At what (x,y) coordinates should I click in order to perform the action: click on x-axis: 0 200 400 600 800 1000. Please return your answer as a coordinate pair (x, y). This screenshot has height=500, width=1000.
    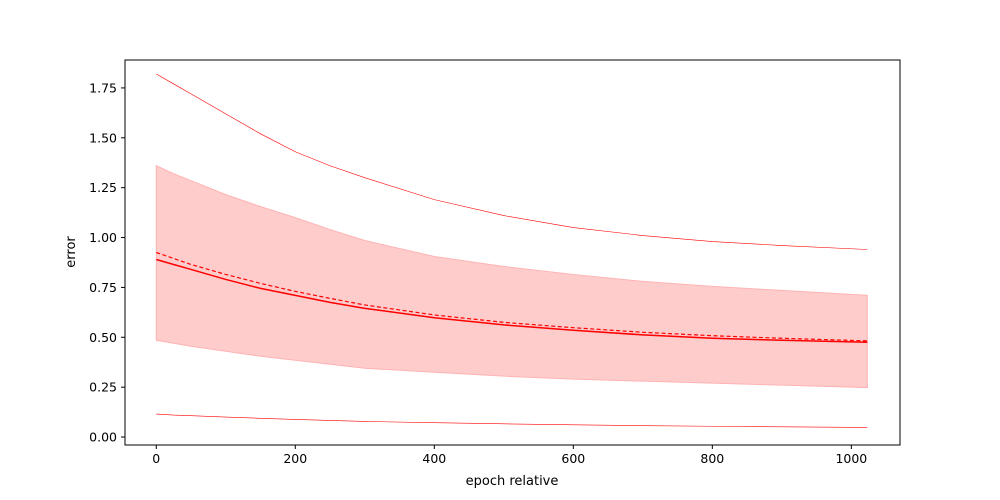
    Looking at the image, I should click on (509, 455).